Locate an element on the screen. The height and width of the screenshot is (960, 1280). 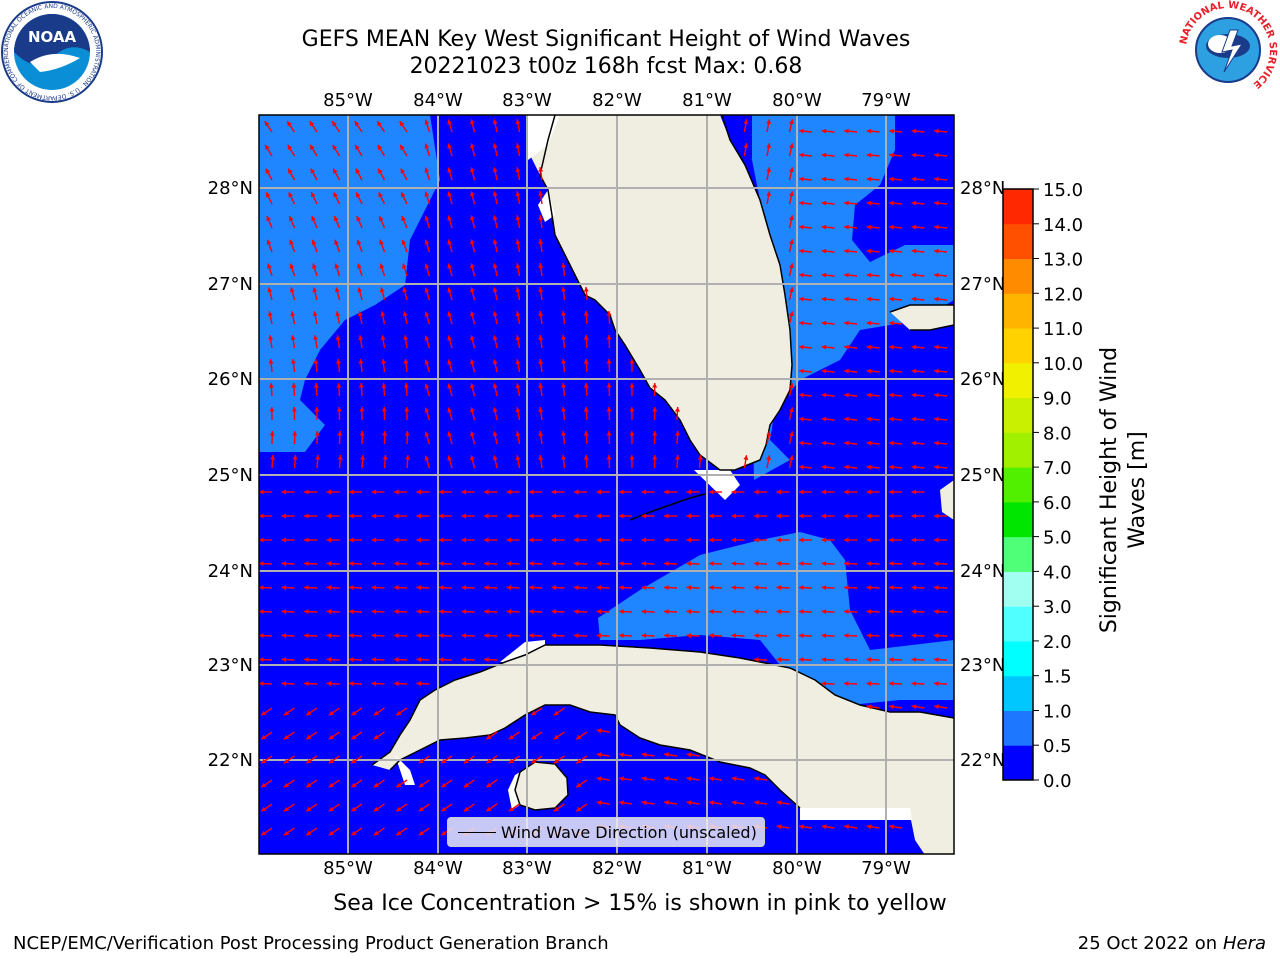
lat-tick-label: 24°N is located at coordinates (982, 571).